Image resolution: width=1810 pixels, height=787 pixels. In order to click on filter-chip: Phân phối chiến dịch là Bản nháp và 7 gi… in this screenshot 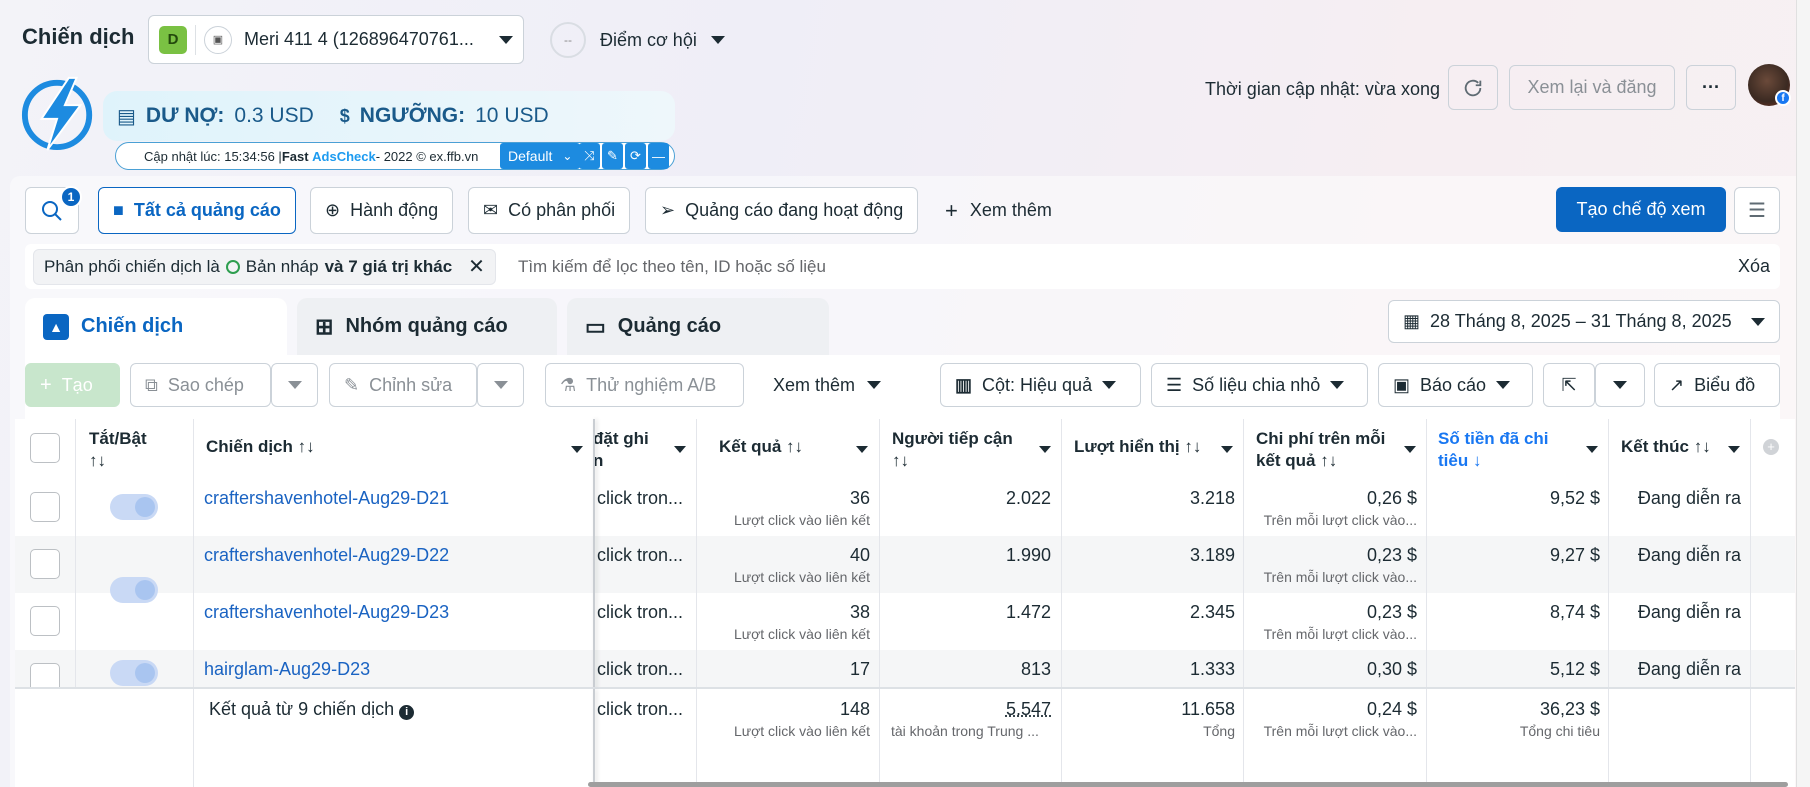, I will do `click(264, 266)`.